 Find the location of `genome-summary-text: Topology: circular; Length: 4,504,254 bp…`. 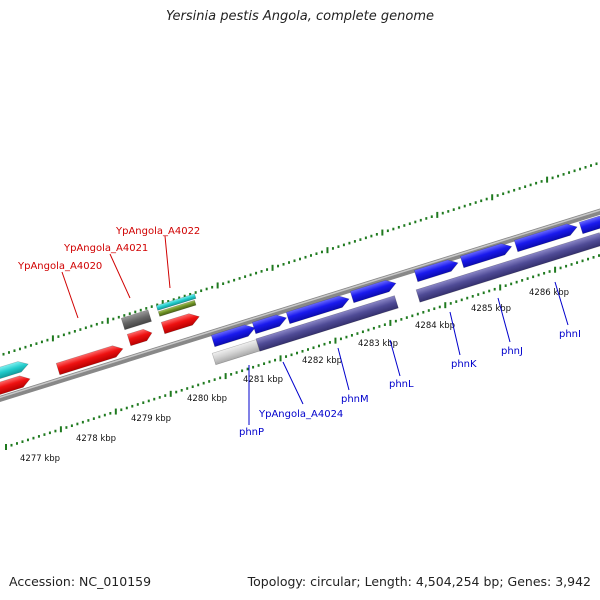

genome-summary-text: Topology: circular; Length: 4,504,254 bp… is located at coordinates (419, 581).